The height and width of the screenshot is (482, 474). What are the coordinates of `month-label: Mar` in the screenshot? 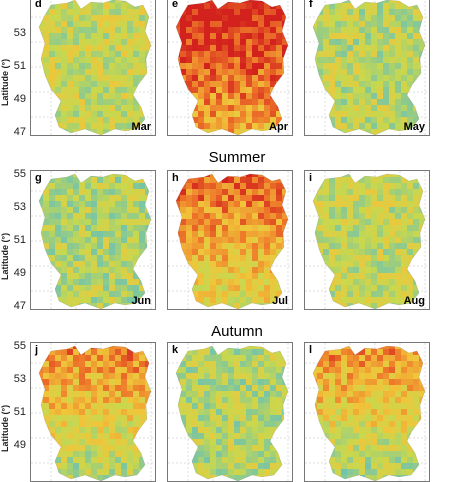 It's located at (141, 127).